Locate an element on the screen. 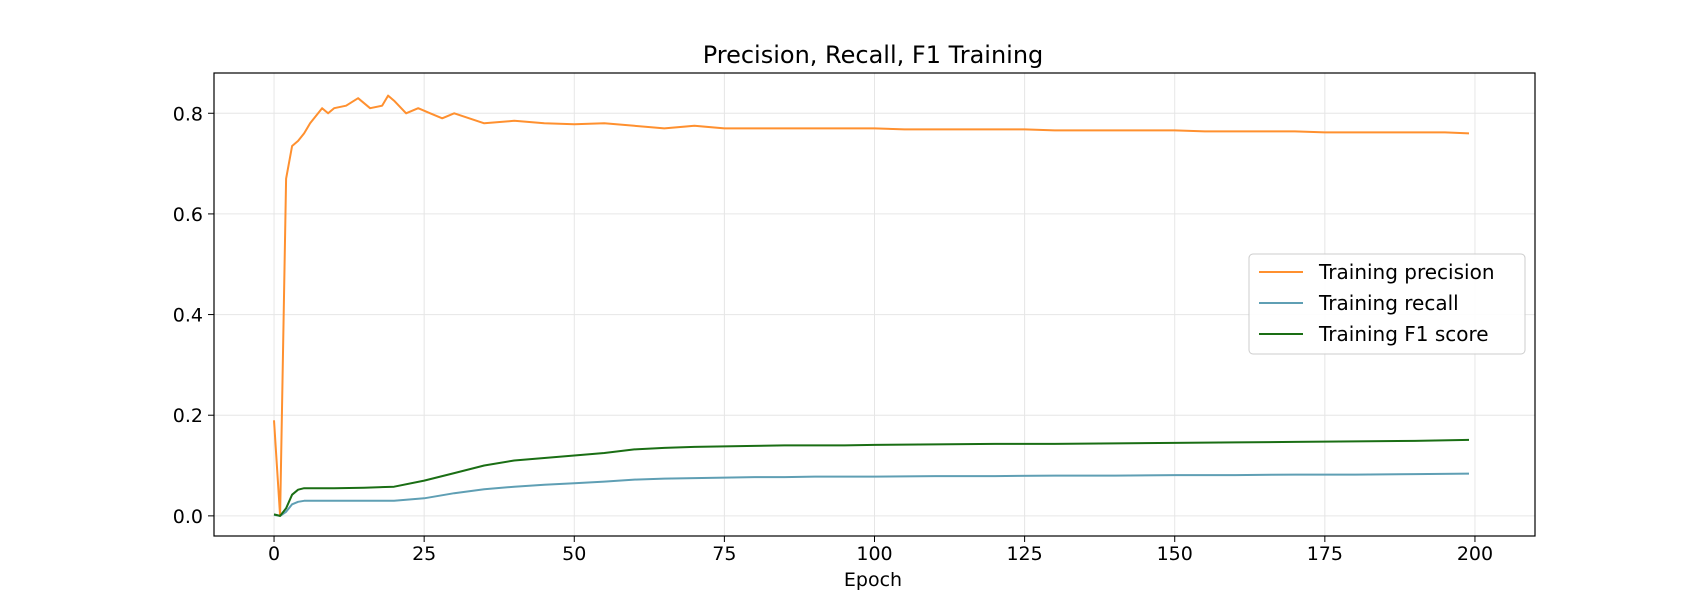 The image size is (1700, 600). x-tick-label: 100 is located at coordinates (874, 554).